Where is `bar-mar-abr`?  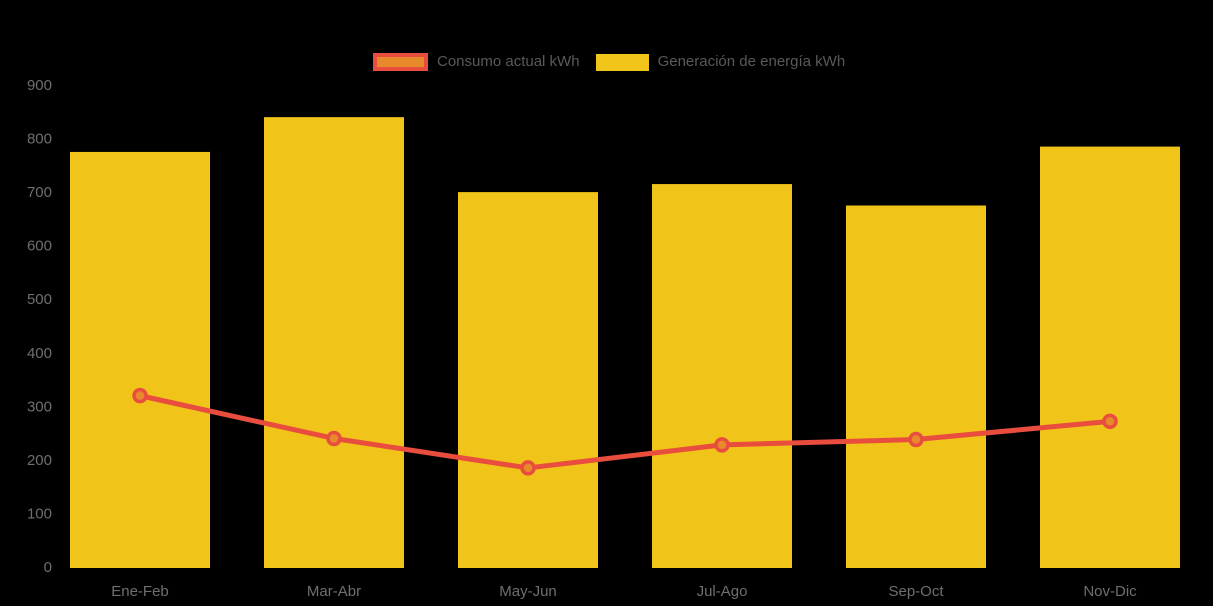
bar-mar-abr is located at coordinates (334, 342).